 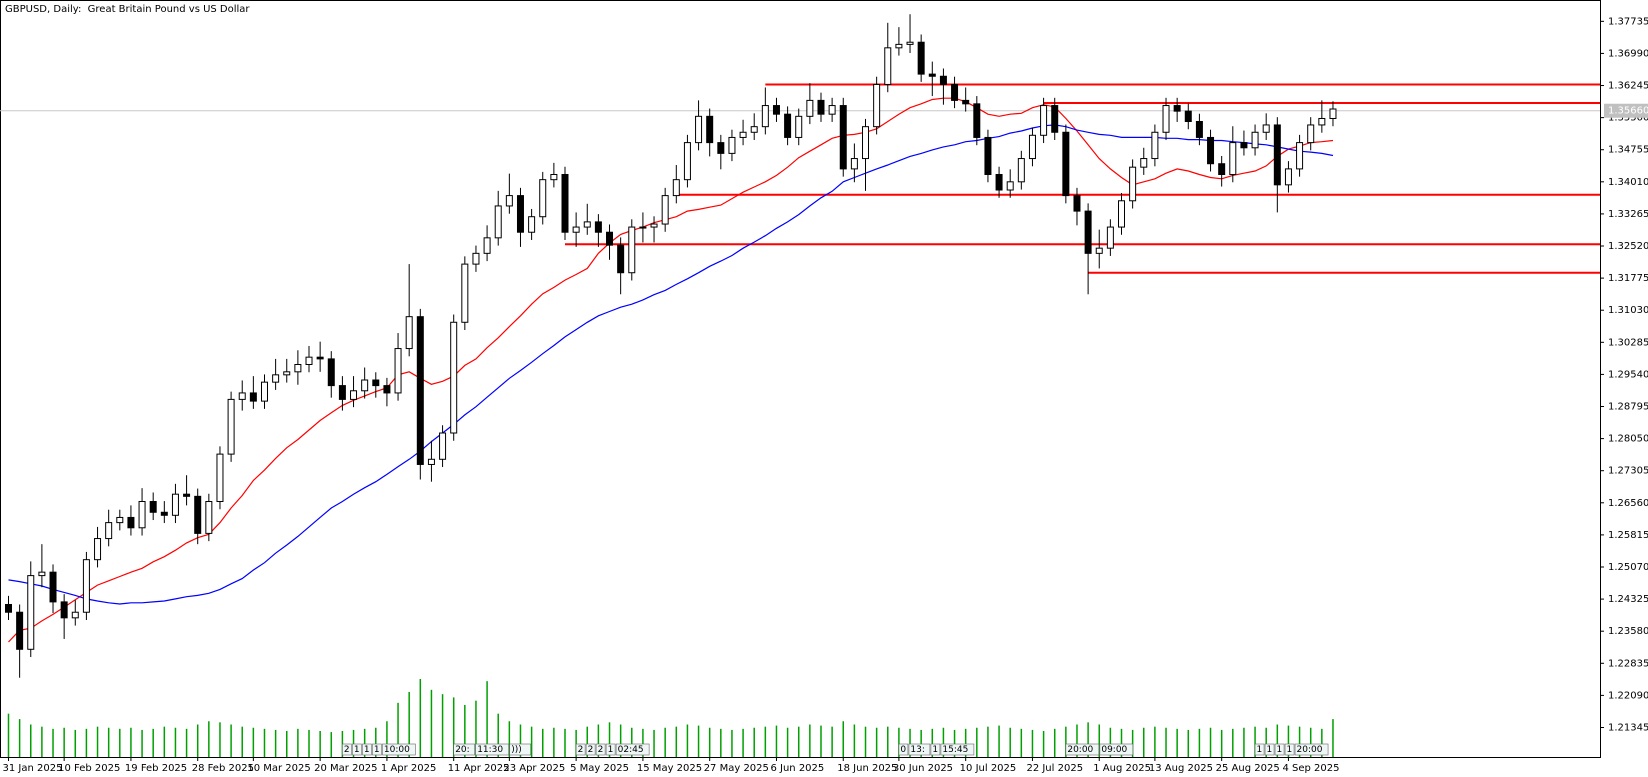 What do you see at coordinates (1628, 246) in the screenshot?
I see `y-tick-label: 1.32520` at bounding box center [1628, 246].